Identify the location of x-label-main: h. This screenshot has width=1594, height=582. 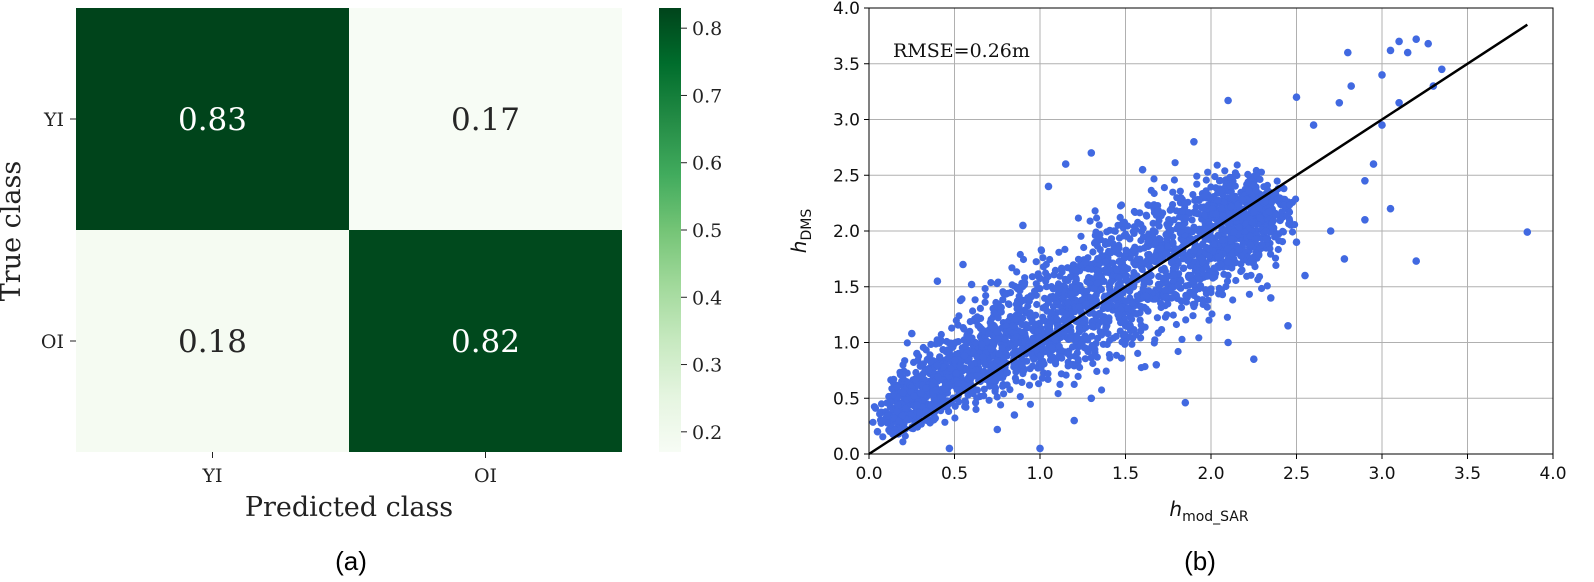
(1175, 509).